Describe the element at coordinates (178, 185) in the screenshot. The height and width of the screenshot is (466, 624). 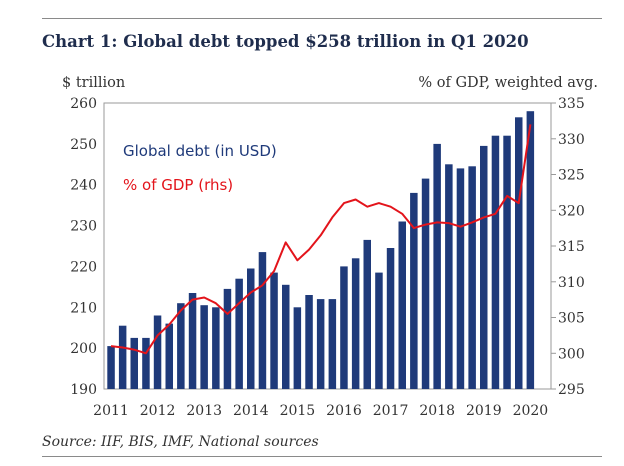
I see `legend-pct-gdp: % of GDP (rhs)` at that location.